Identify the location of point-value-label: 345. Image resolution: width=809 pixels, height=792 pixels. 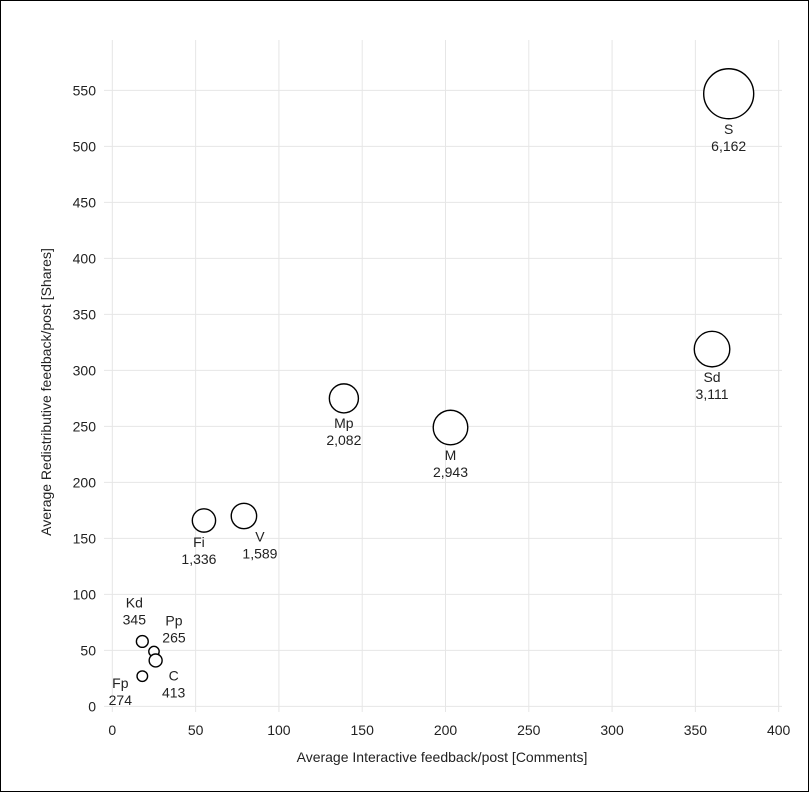
(135, 619).